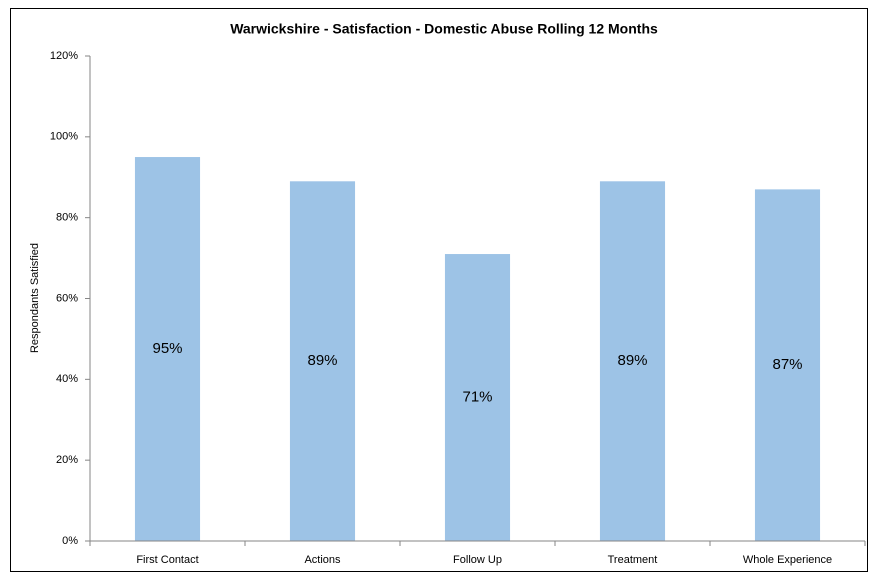 This screenshot has width=870, height=573. I want to click on value-label: 87%, so click(787, 364).